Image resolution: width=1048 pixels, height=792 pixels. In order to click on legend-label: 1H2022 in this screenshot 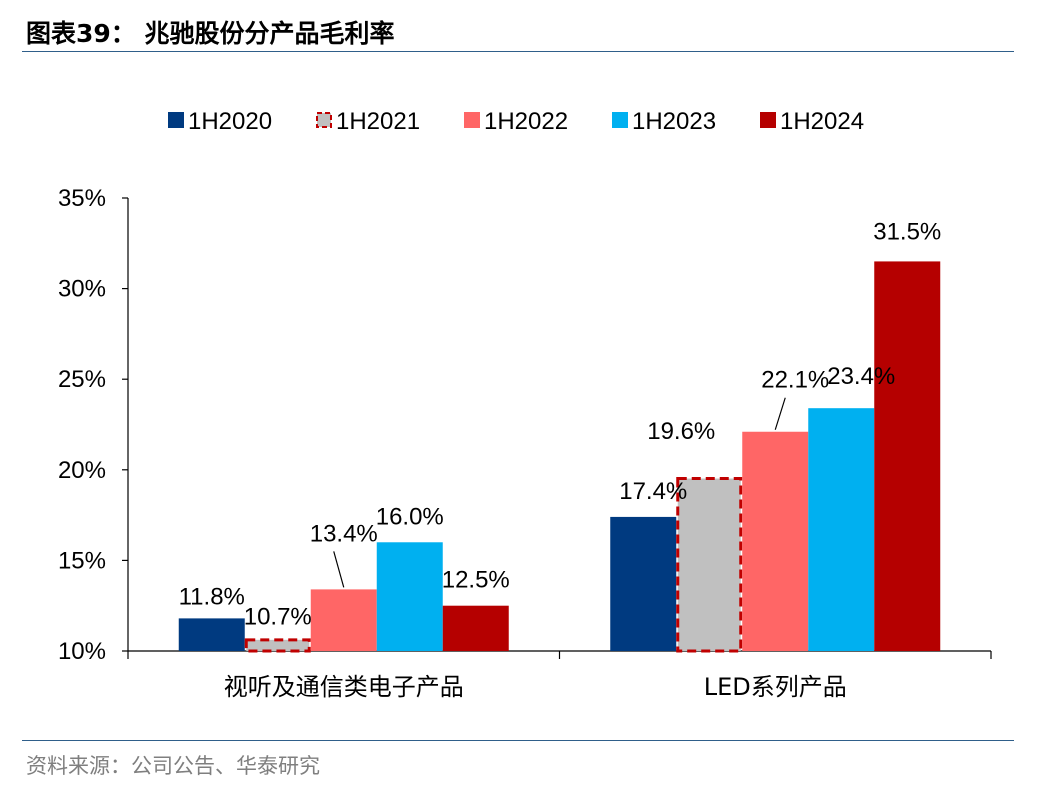, I will do `click(526, 121)`.